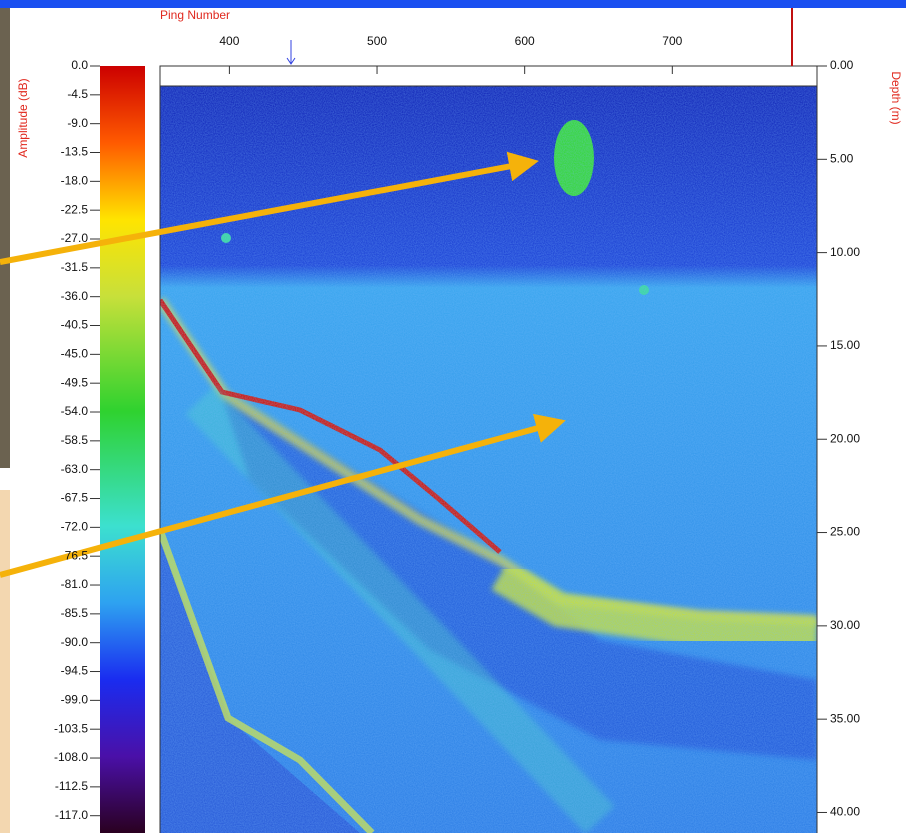 The height and width of the screenshot is (838, 906). What do you see at coordinates (71, 815) in the screenshot?
I see `colorbar-tick-label: -117.0` at bounding box center [71, 815].